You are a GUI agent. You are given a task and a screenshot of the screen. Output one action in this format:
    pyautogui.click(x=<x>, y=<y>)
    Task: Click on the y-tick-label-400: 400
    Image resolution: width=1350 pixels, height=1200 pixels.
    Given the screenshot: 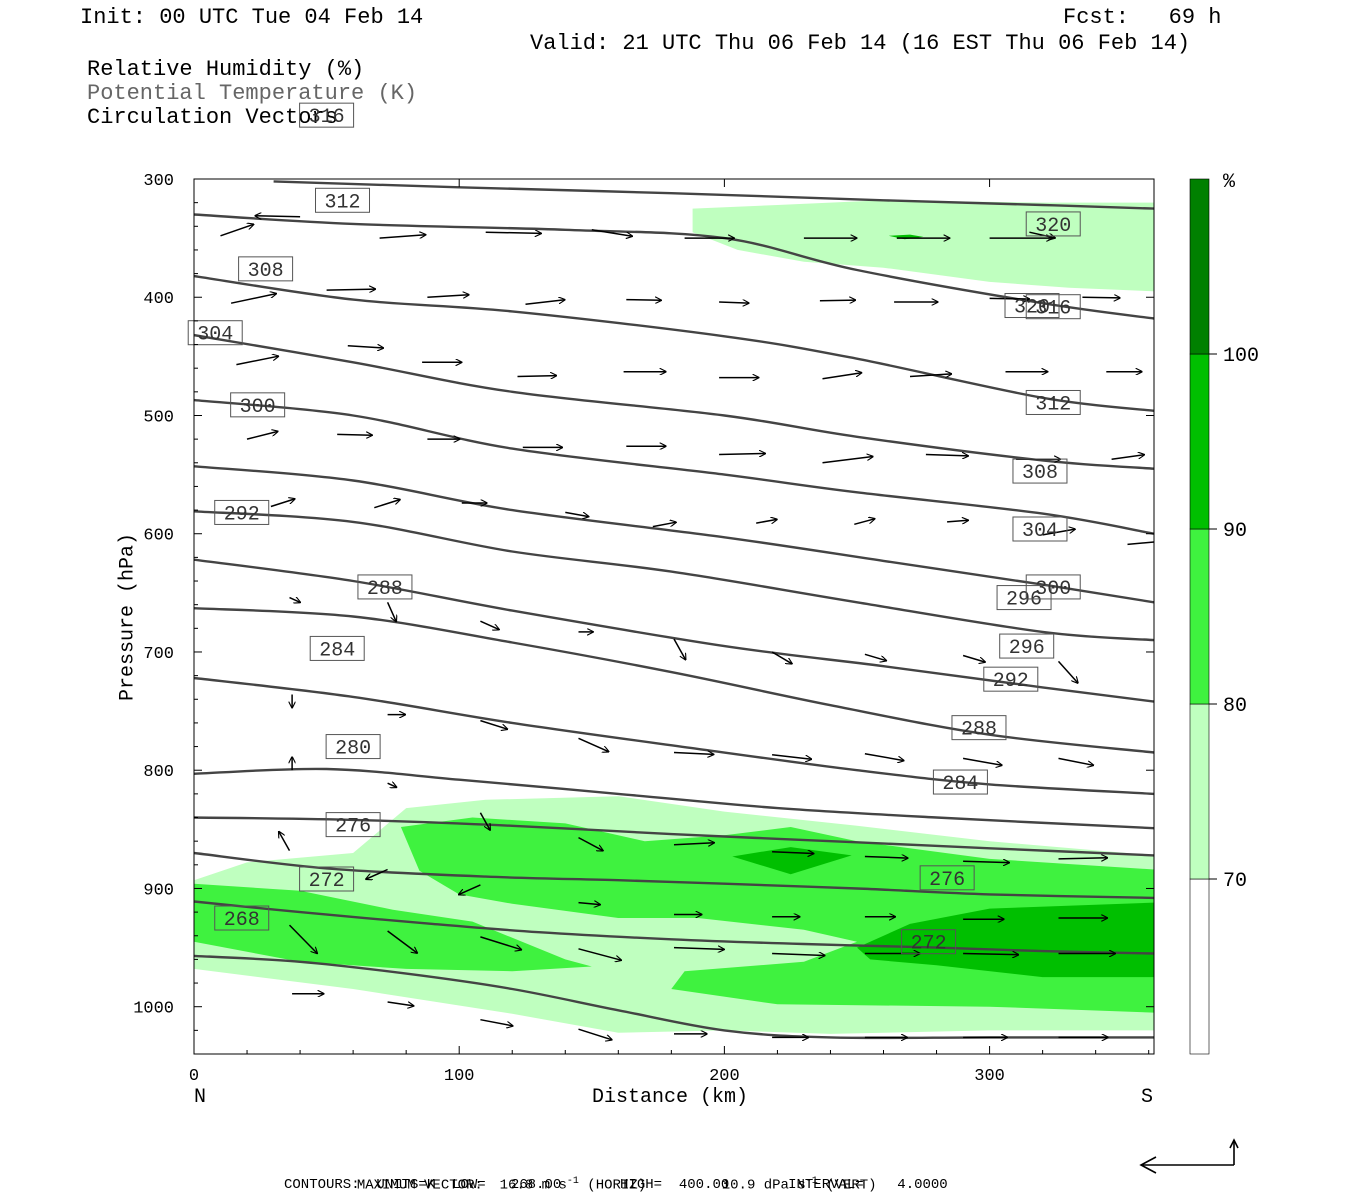 What is the action you would take?
    pyautogui.click(x=158, y=299)
    